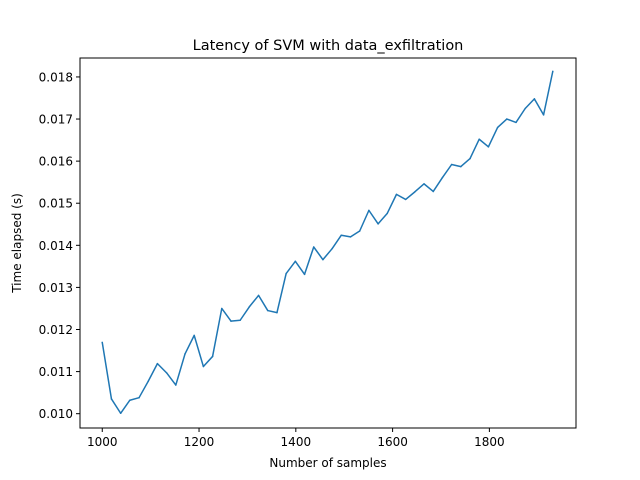 This screenshot has height=480, width=640. I want to click on y-tick-label: 0.018, so click(56, 77).